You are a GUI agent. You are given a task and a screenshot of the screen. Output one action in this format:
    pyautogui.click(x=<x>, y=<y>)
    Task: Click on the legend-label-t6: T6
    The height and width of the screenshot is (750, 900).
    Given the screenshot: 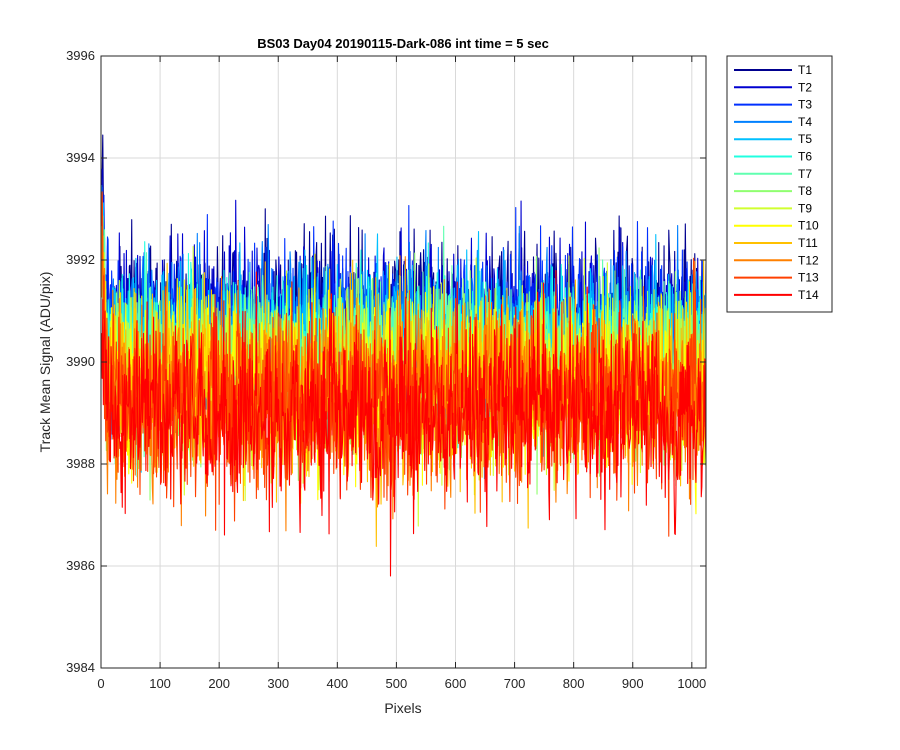 What is the action you would take?
    pyautogui.click(x=805, y=157)
    